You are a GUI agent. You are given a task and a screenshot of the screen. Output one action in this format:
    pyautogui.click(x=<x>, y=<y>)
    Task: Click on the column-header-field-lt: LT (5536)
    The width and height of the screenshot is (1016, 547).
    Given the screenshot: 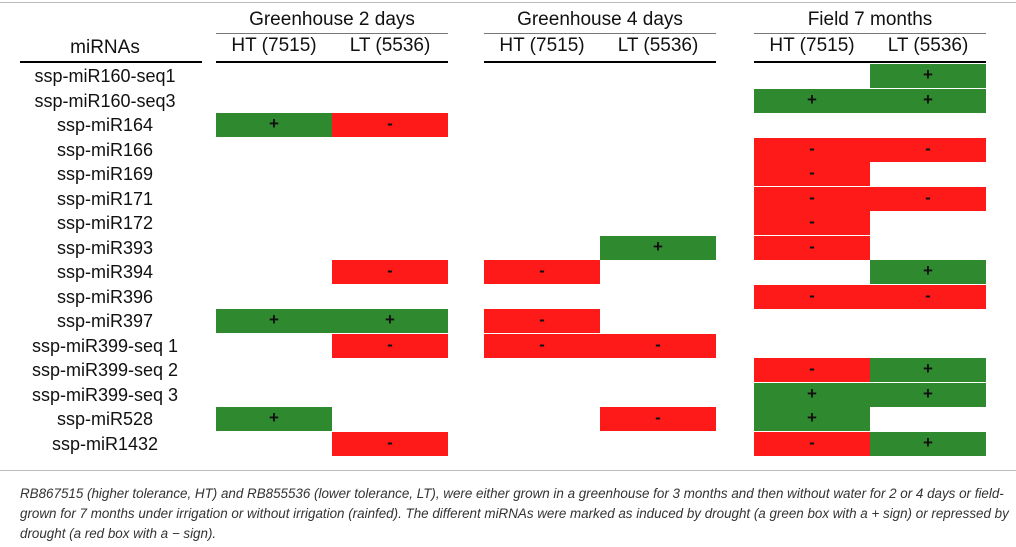 What is the action you would take?
    pyautogui.click(x=928, y=45)
    